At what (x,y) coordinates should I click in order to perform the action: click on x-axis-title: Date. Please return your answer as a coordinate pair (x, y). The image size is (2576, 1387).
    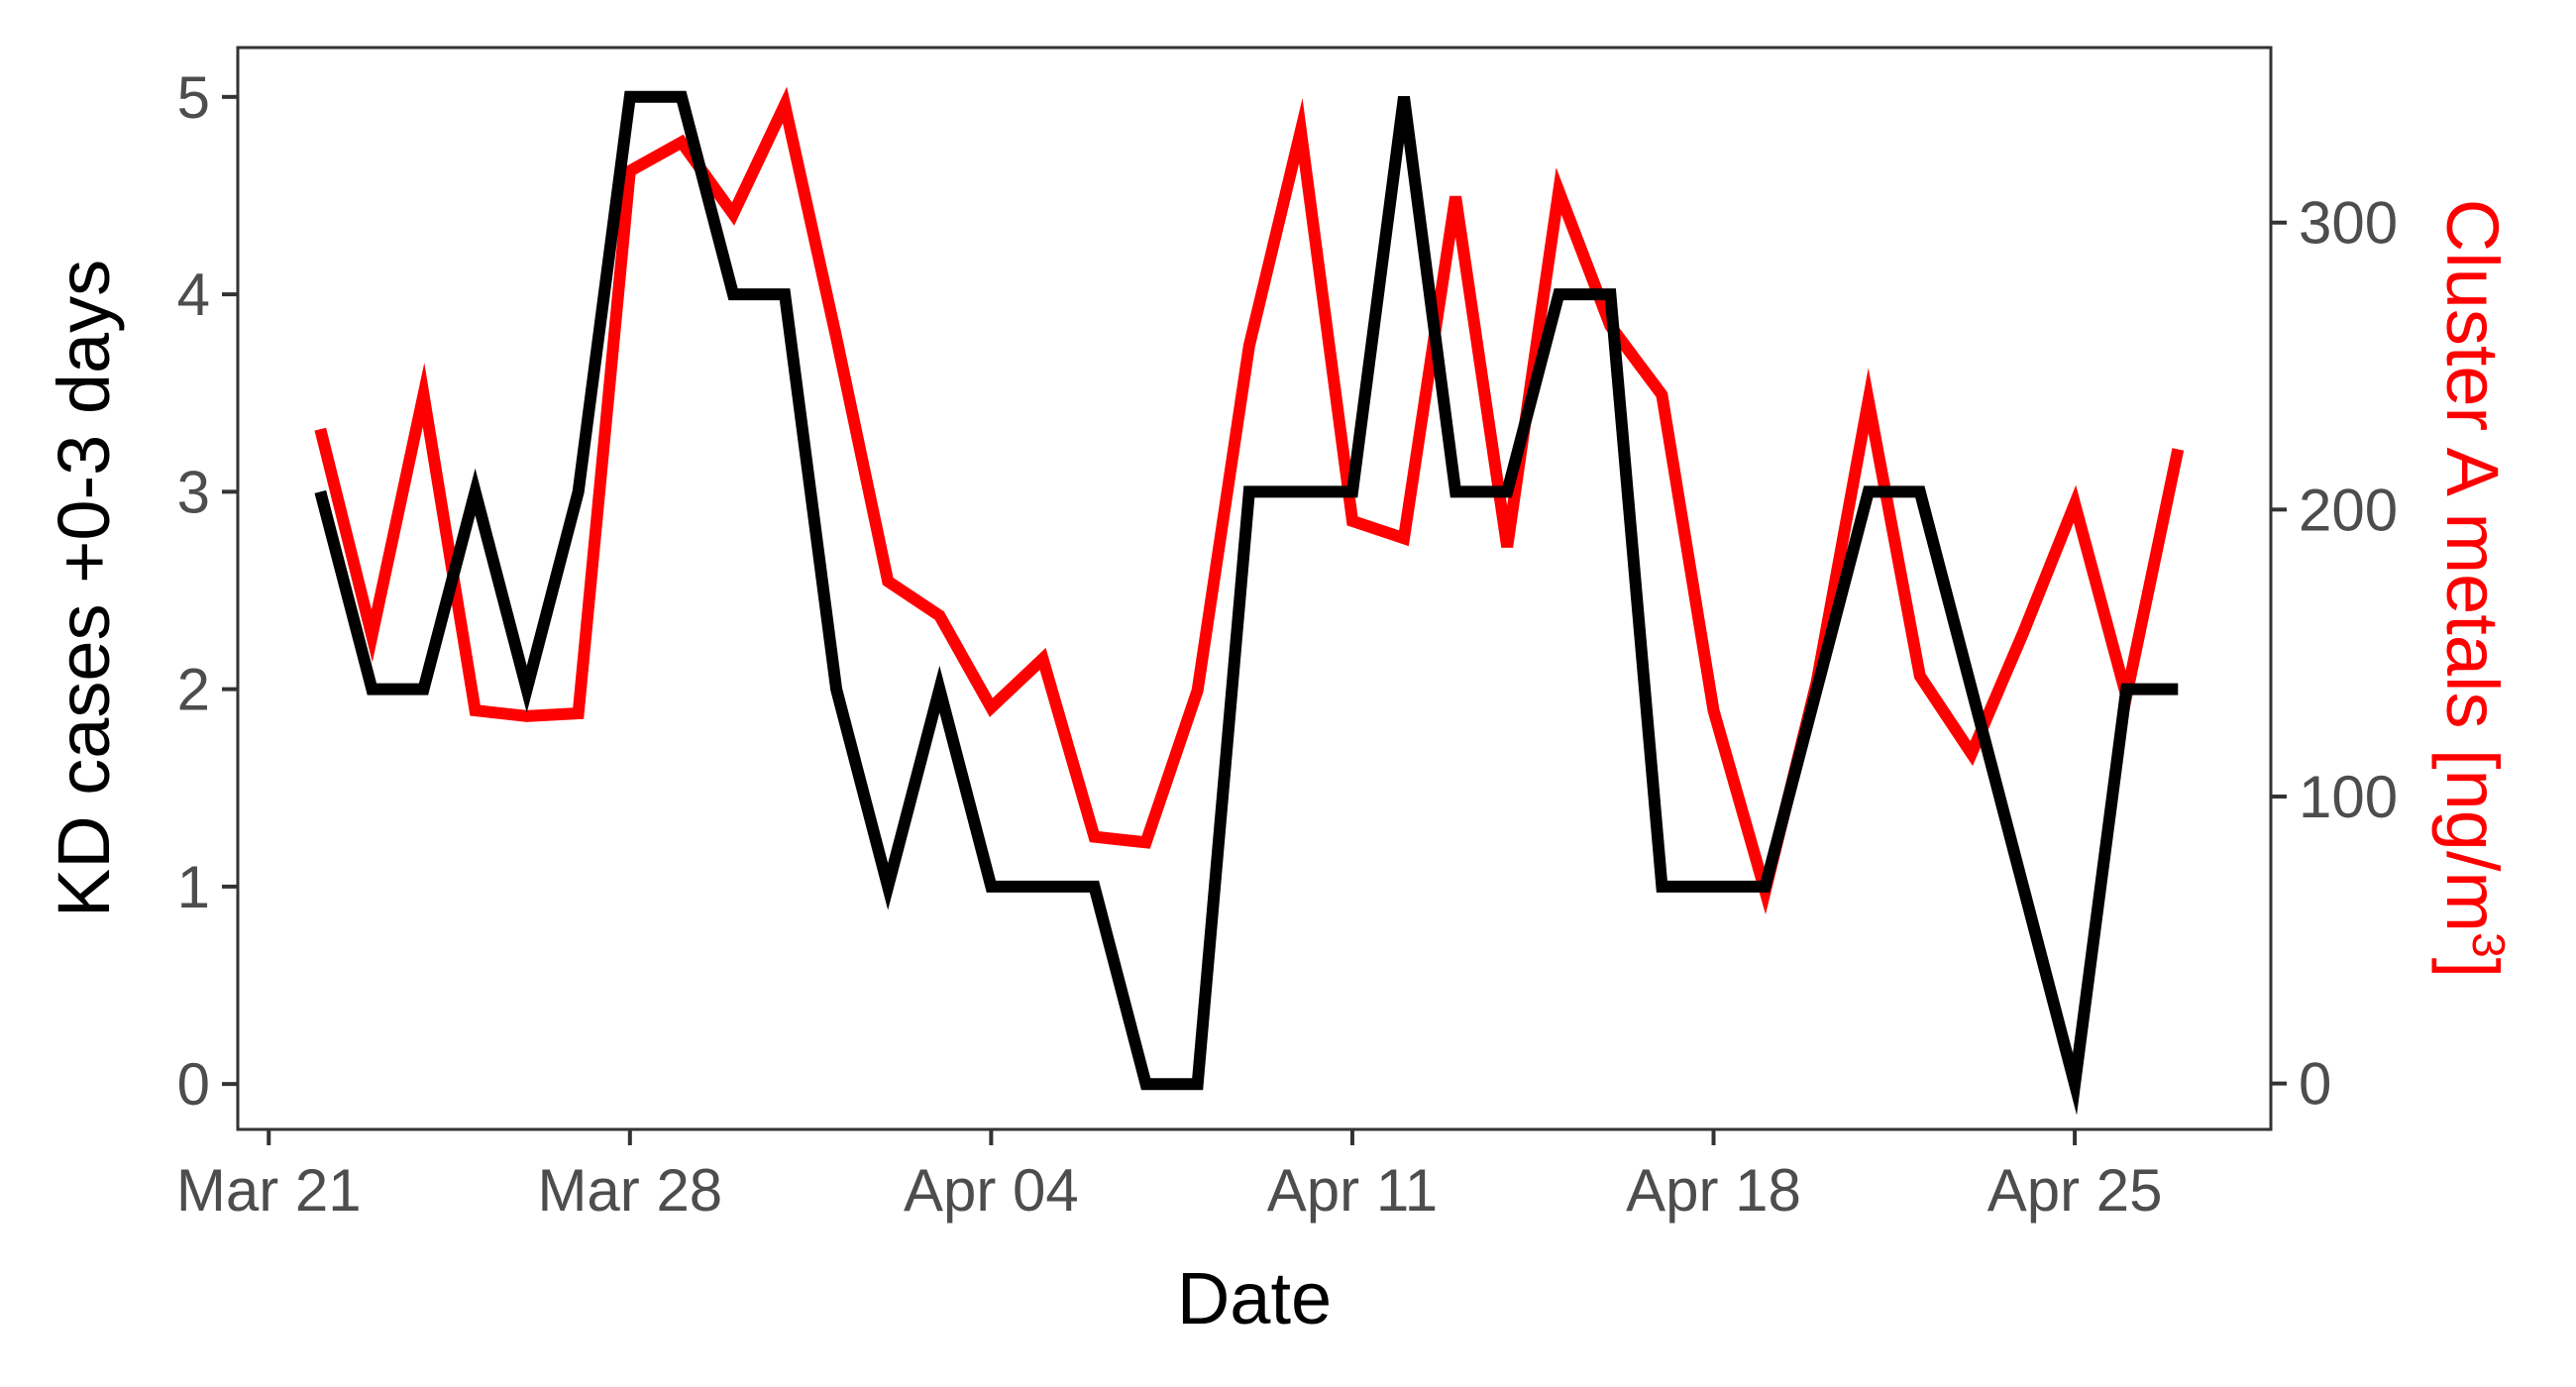
    Looking at the image, I should click on (1255, 1298).